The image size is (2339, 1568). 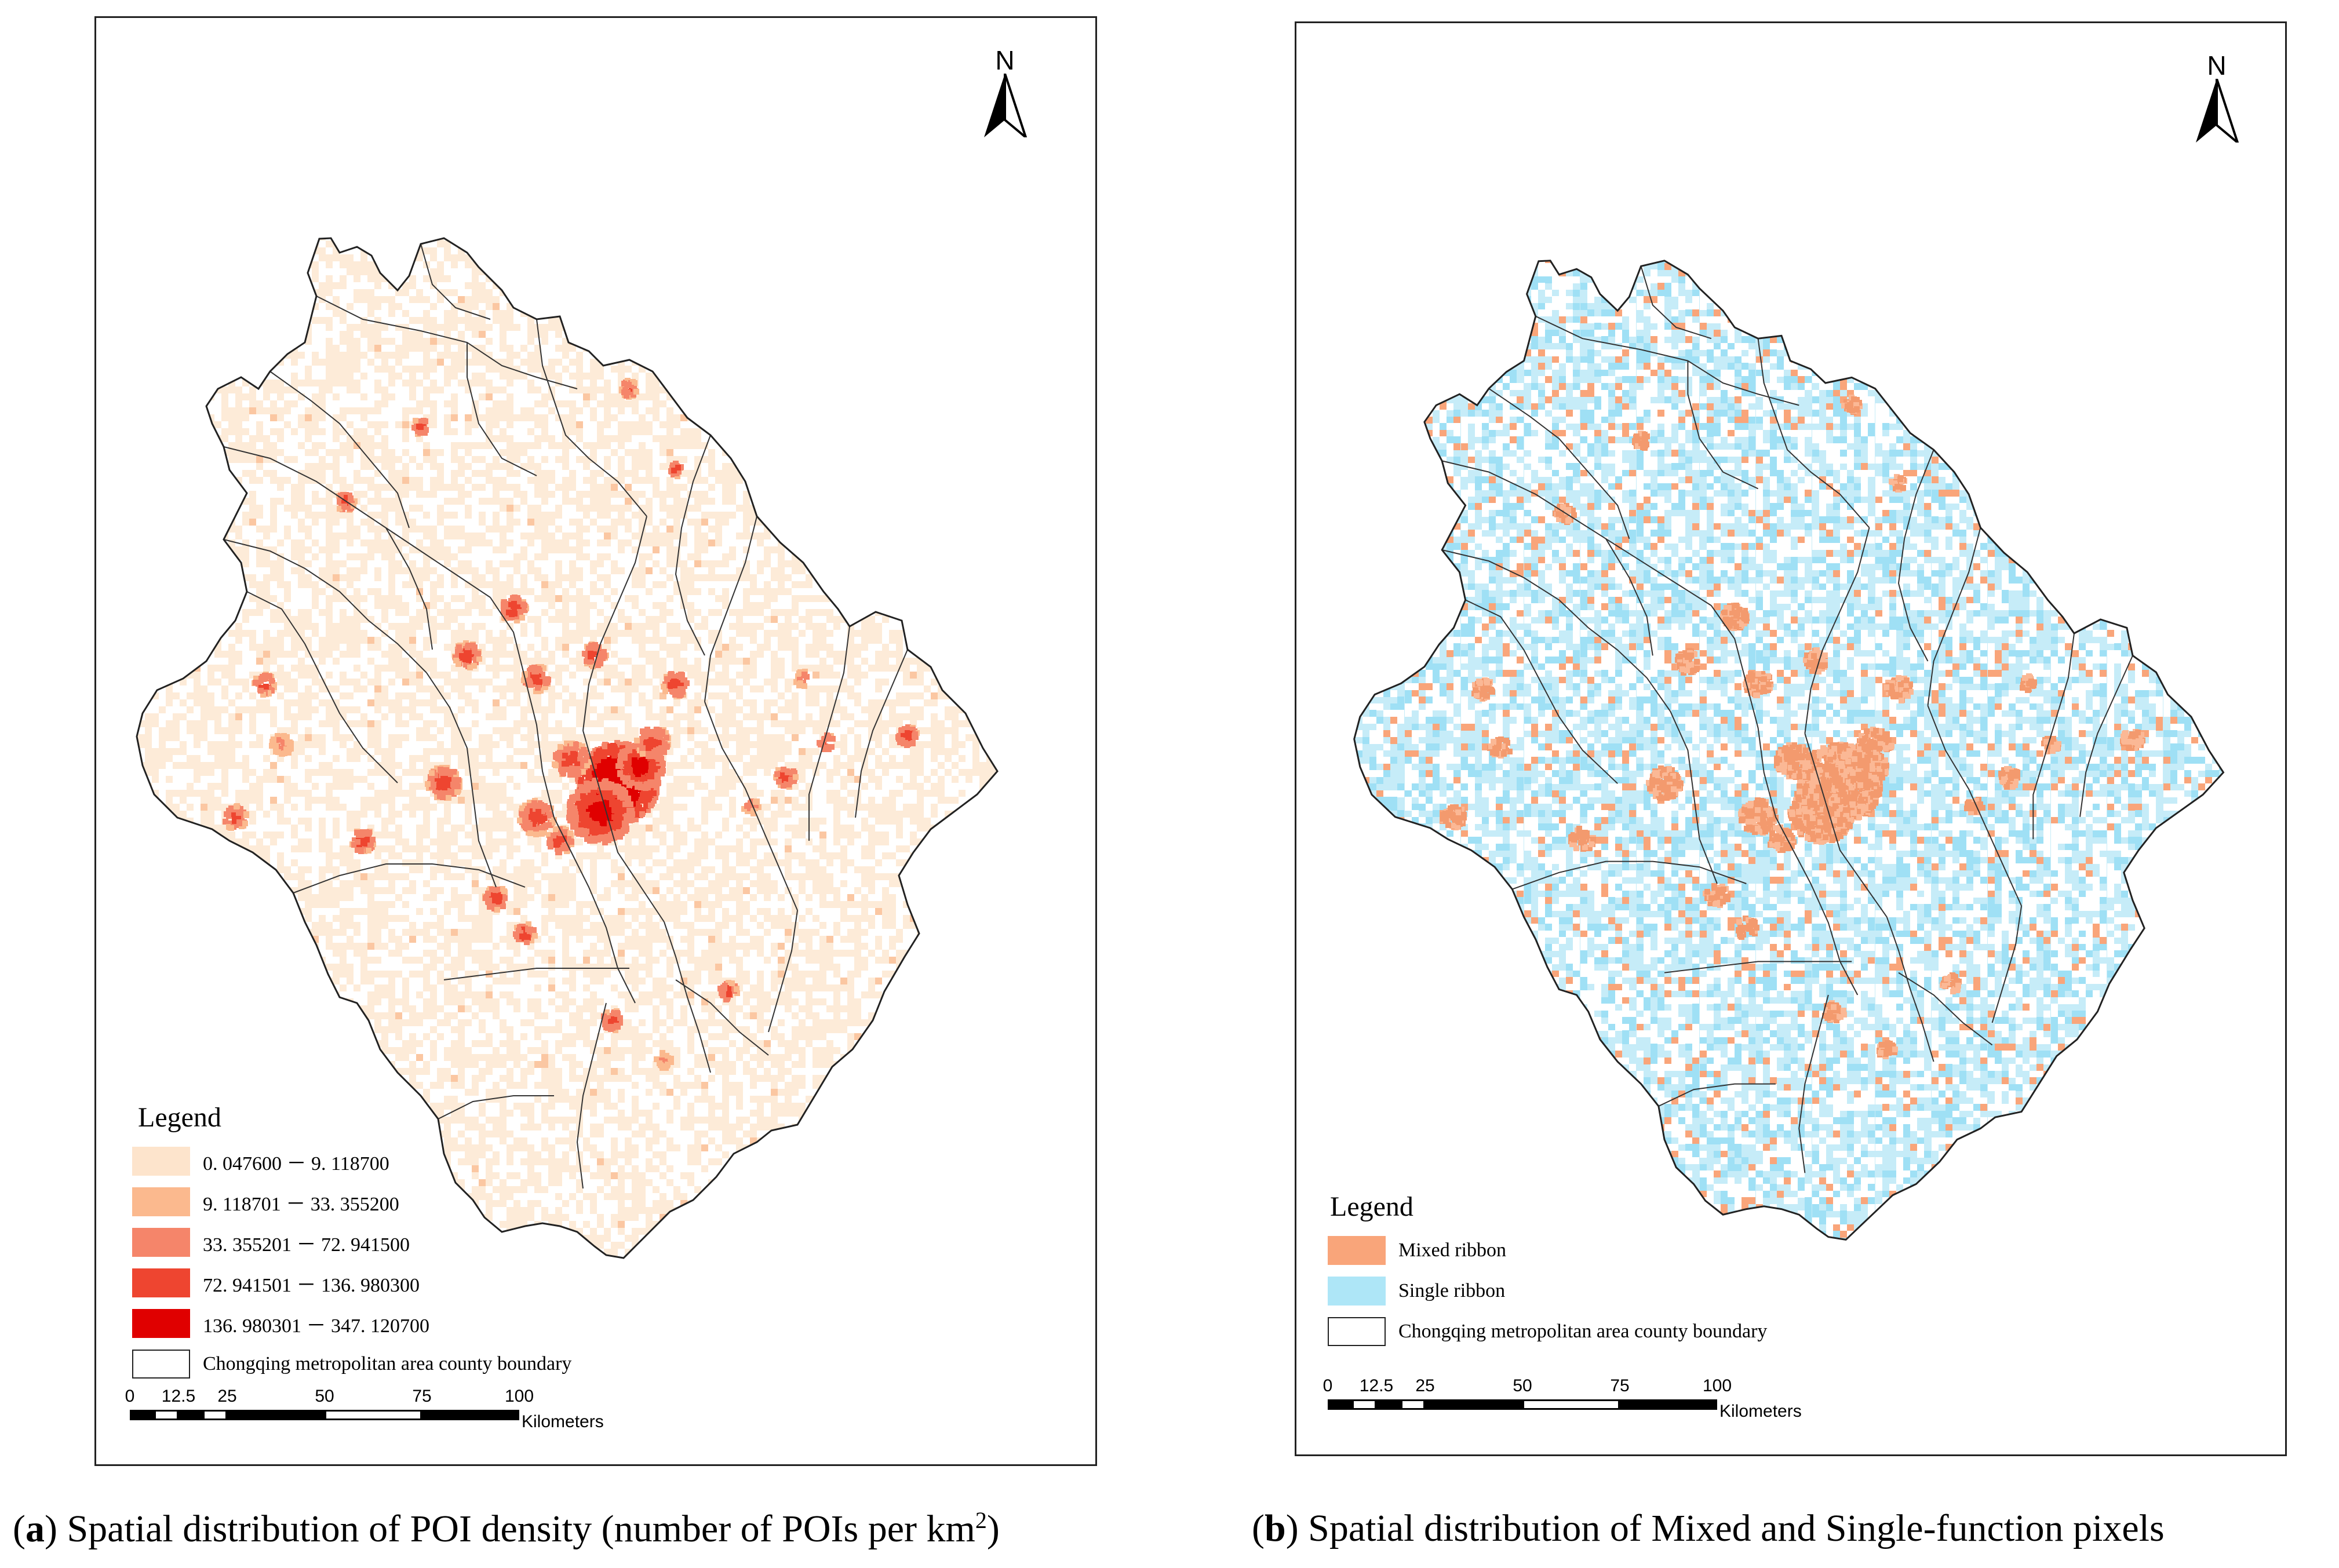 I want to click on north-arrow: N, so click(x=1005, y=94).